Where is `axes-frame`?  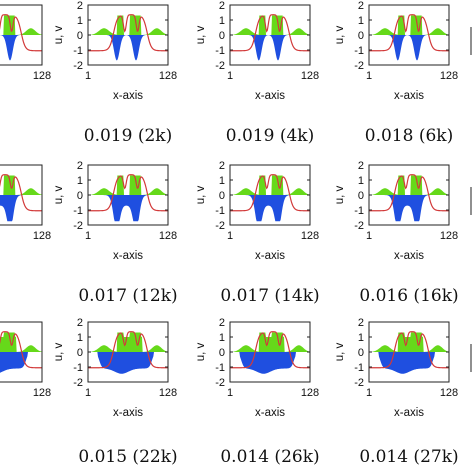
axes-frame is located at coordinates (21, 352).